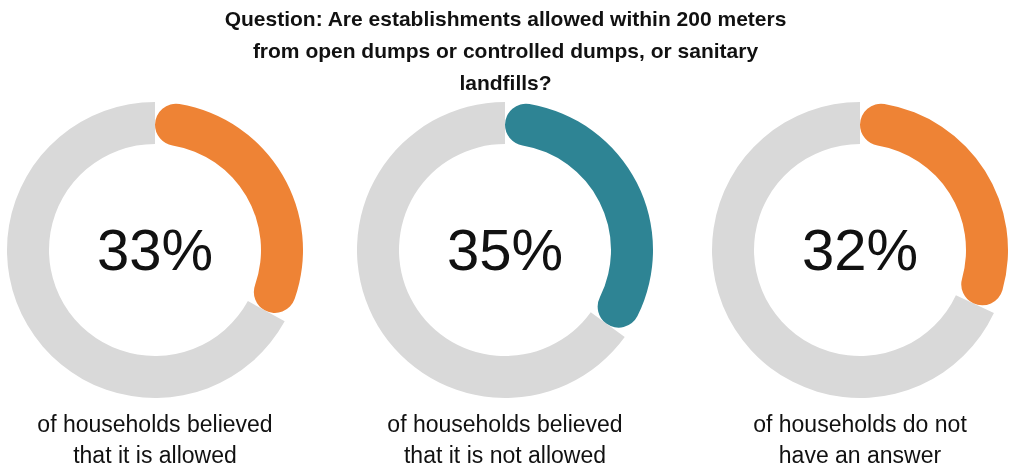  Describe the element at coordinates (505, 50) in the screenshot. I see `text: Question: Are establishments allowed within 200 meters from open dumps or controlled dumps, or sanitary landfills?` at that location.